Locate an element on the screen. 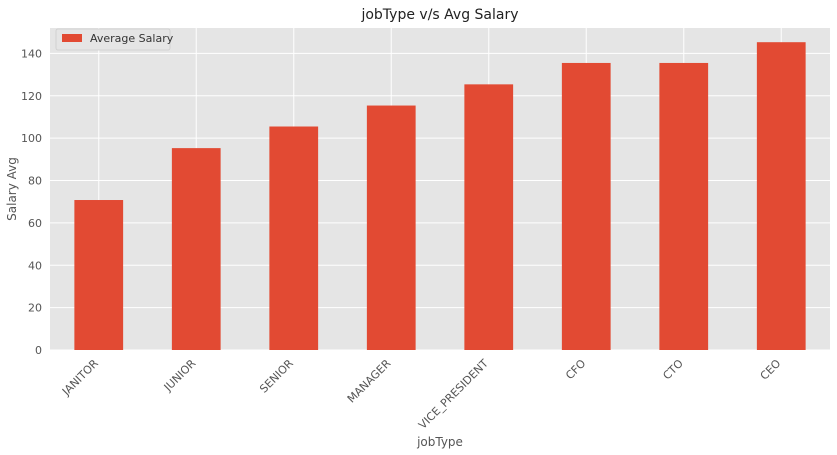 Image resolution: width=837 pixels, height=455 pixels. y-tick-label: 80 is located at coordinates (35, 181).